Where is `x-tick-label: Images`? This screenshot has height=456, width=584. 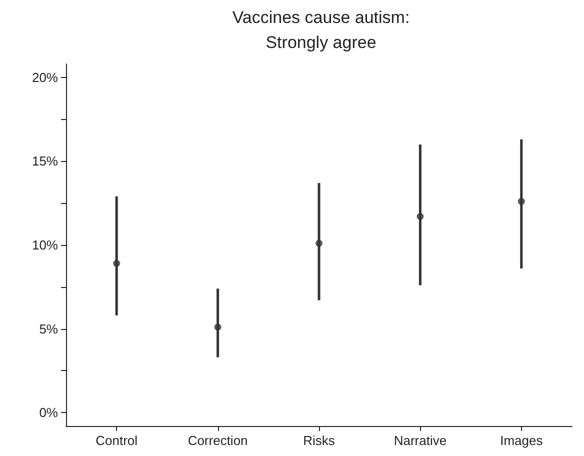 x-tick-label: Images is located at coordinates (522, 440).